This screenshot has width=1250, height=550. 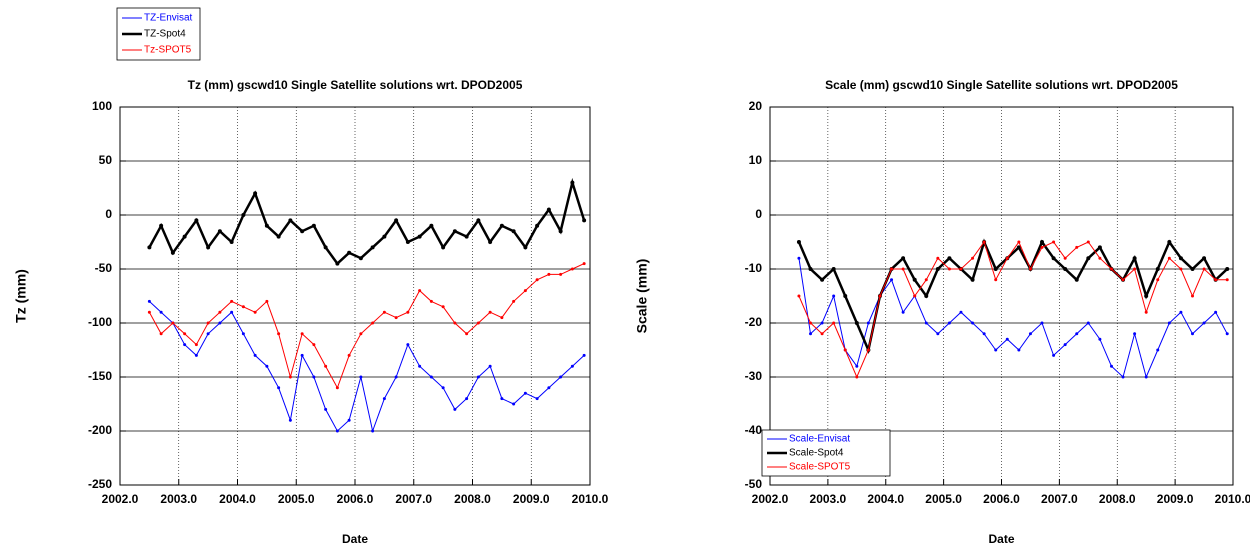 I want to click on legend-label: Scale-SPOT5, so click(x=820, y=467).